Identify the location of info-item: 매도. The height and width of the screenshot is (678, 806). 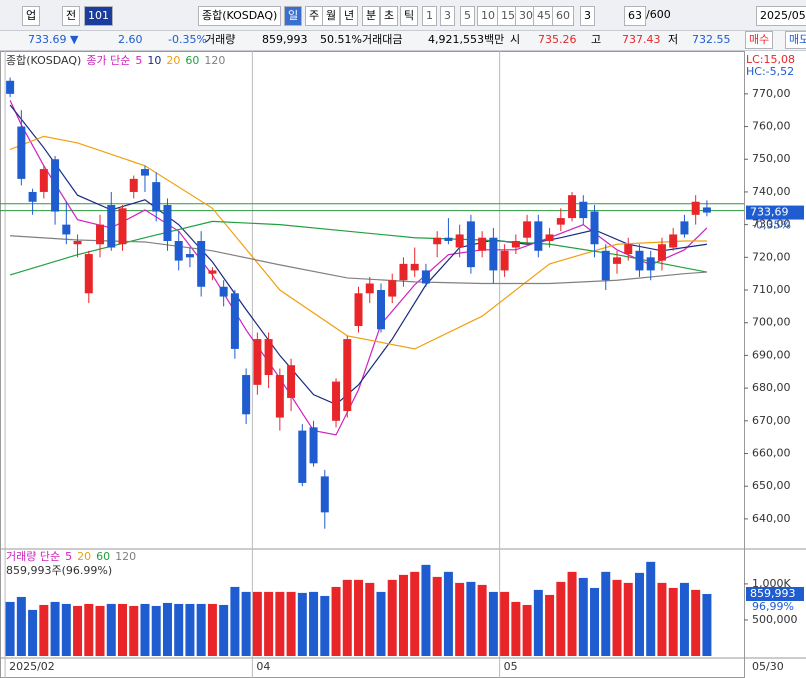
(795, 40).